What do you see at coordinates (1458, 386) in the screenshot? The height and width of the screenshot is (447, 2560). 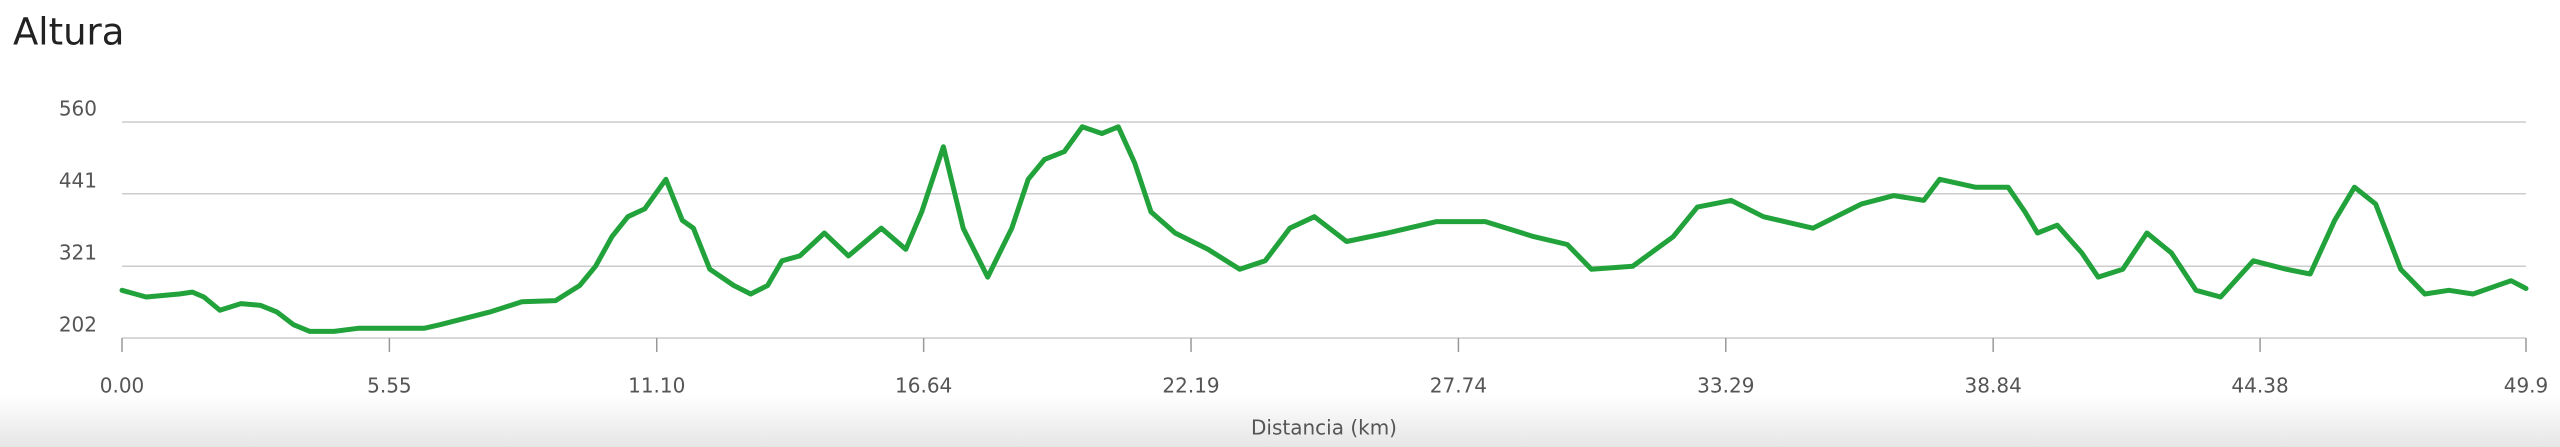 I see `x-tick-label: 27.74` at bounding box center [1458, 386].